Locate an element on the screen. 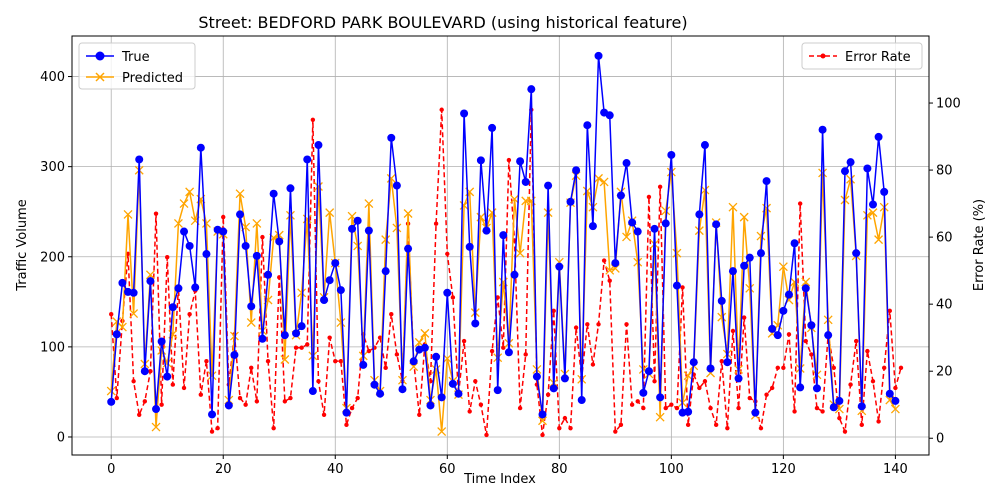 Image resolution: width=1000 pixels, height=500 pixels. x-tick-label: 0 is located at coordinates (111, 469).